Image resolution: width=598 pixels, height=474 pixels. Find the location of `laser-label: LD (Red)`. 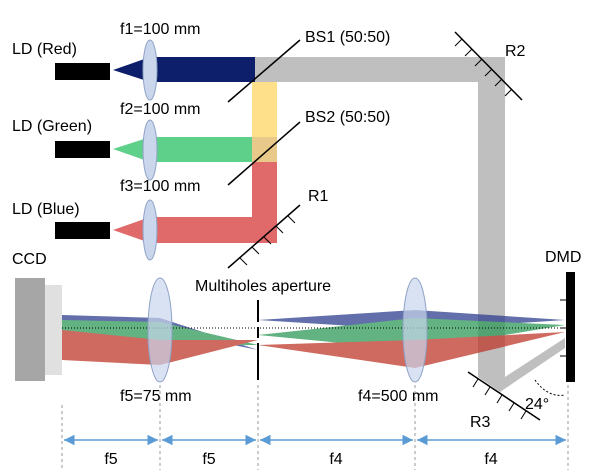

laser-label: LD (Red) is located at coordinates (44, 49).